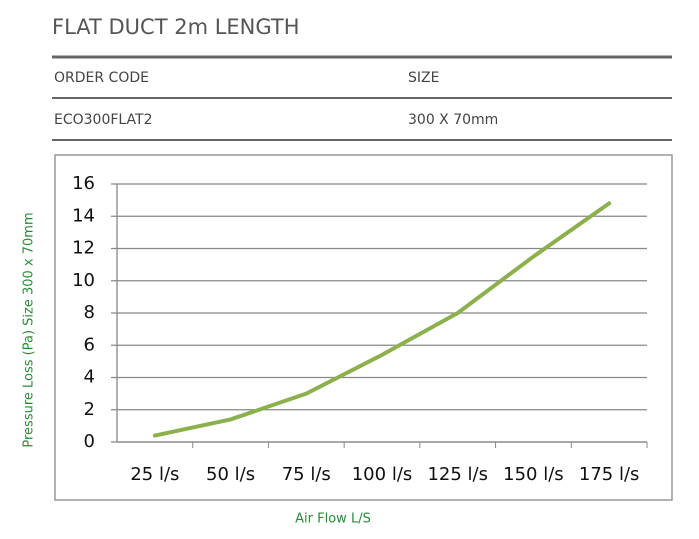 The height and width of the screenshot is (539, 699). What do you see at coordinates (306, 474) in the screenshot?
I see `x-tick-label: 75 l/s` at bounding box center [306, 474].